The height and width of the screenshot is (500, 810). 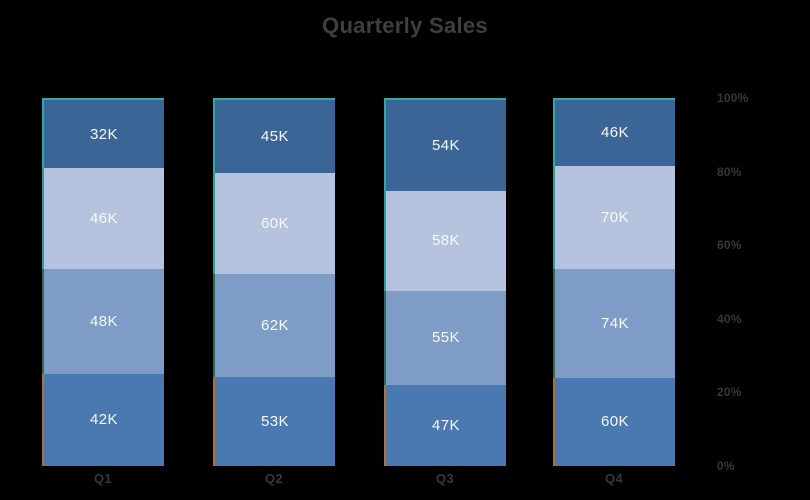 I want to click on x-axis-category-label: Q4, so click(x=614, y=478).